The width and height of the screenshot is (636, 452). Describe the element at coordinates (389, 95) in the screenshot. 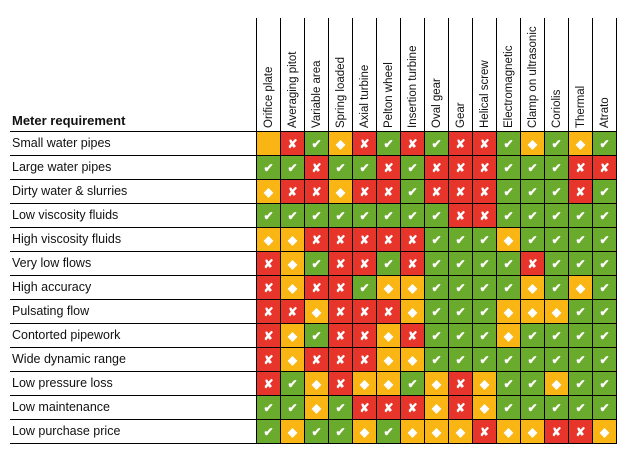

I see `column-header-label: Pelton wheel` at that location.